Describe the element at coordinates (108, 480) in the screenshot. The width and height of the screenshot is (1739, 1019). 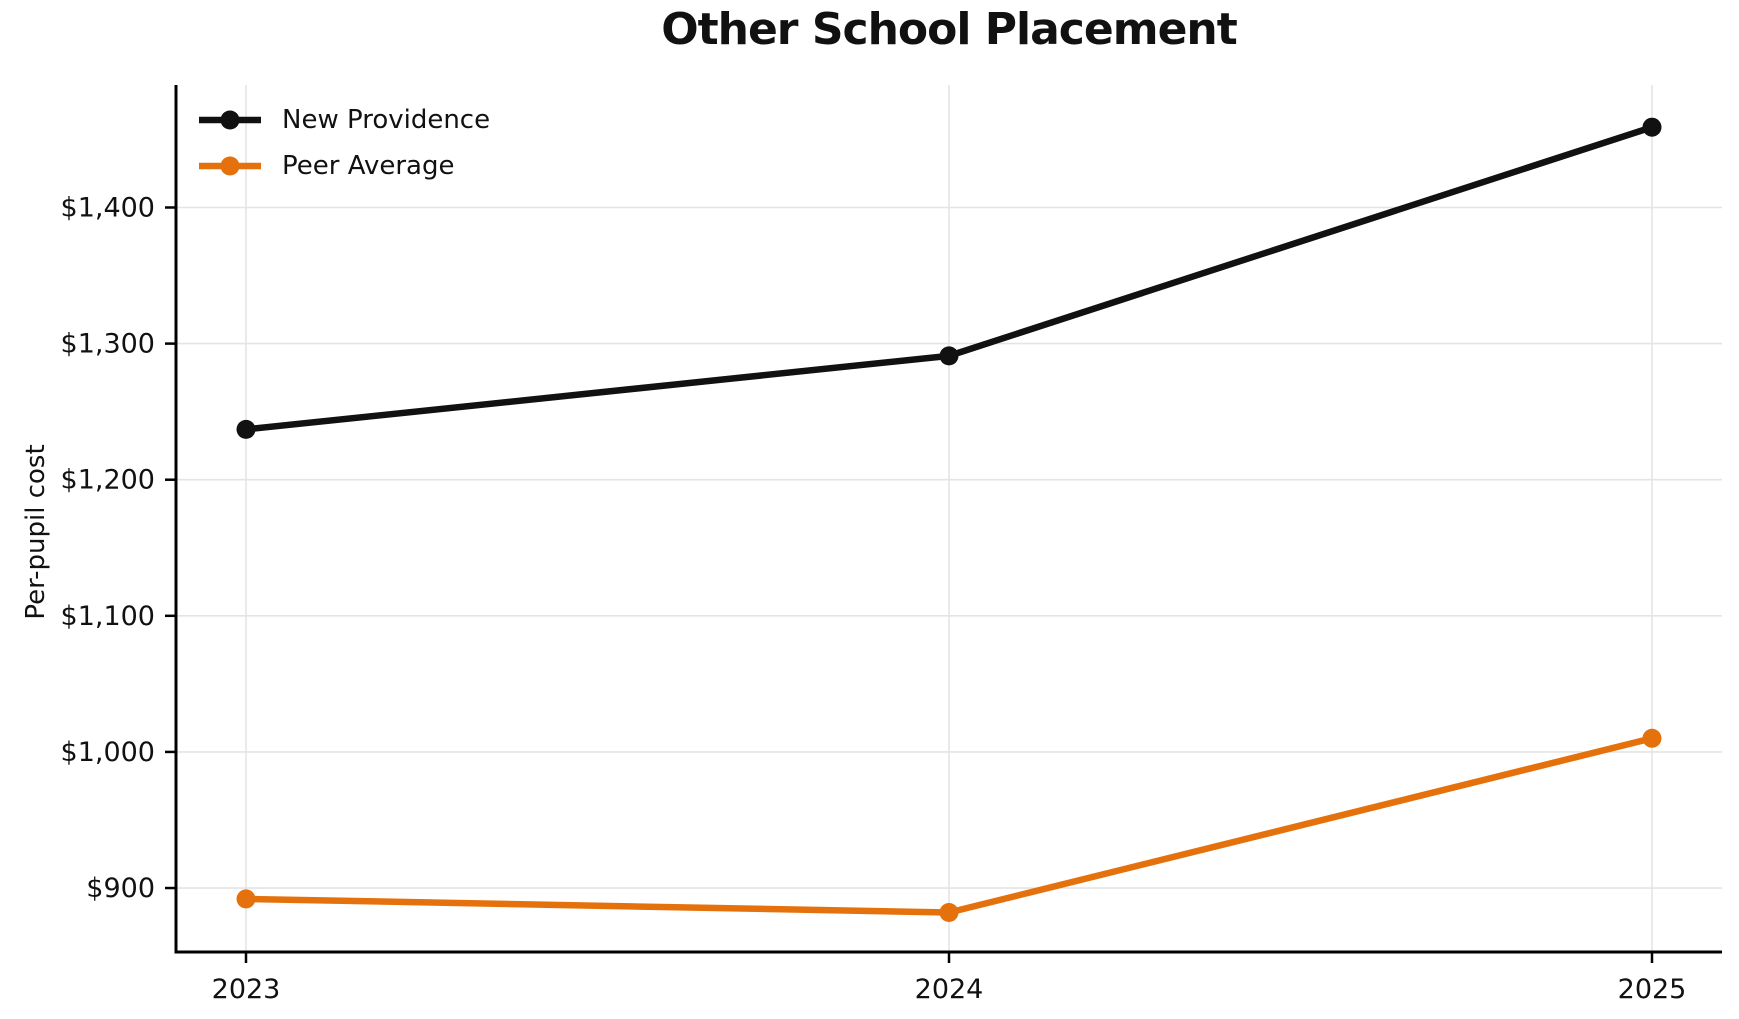
I see `y-tick-label: $1,200` at that location.